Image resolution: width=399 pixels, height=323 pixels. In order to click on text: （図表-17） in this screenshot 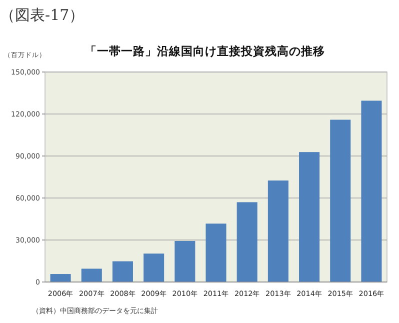, I will do `click(42, 15)`.